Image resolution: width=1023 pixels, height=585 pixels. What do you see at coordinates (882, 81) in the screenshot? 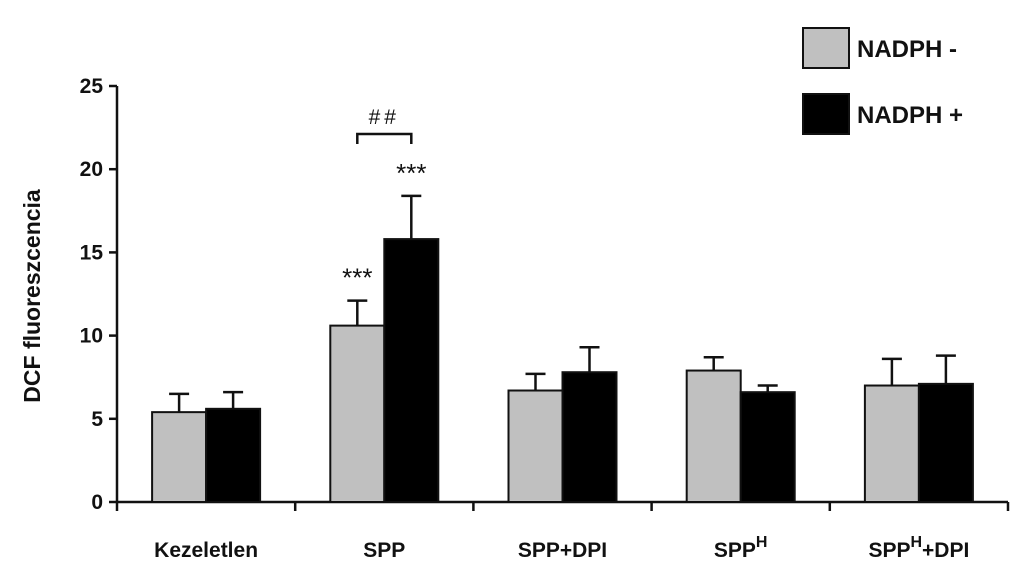
I see `legend: NADPH - NADPH +` at bounding box center [882, 81].